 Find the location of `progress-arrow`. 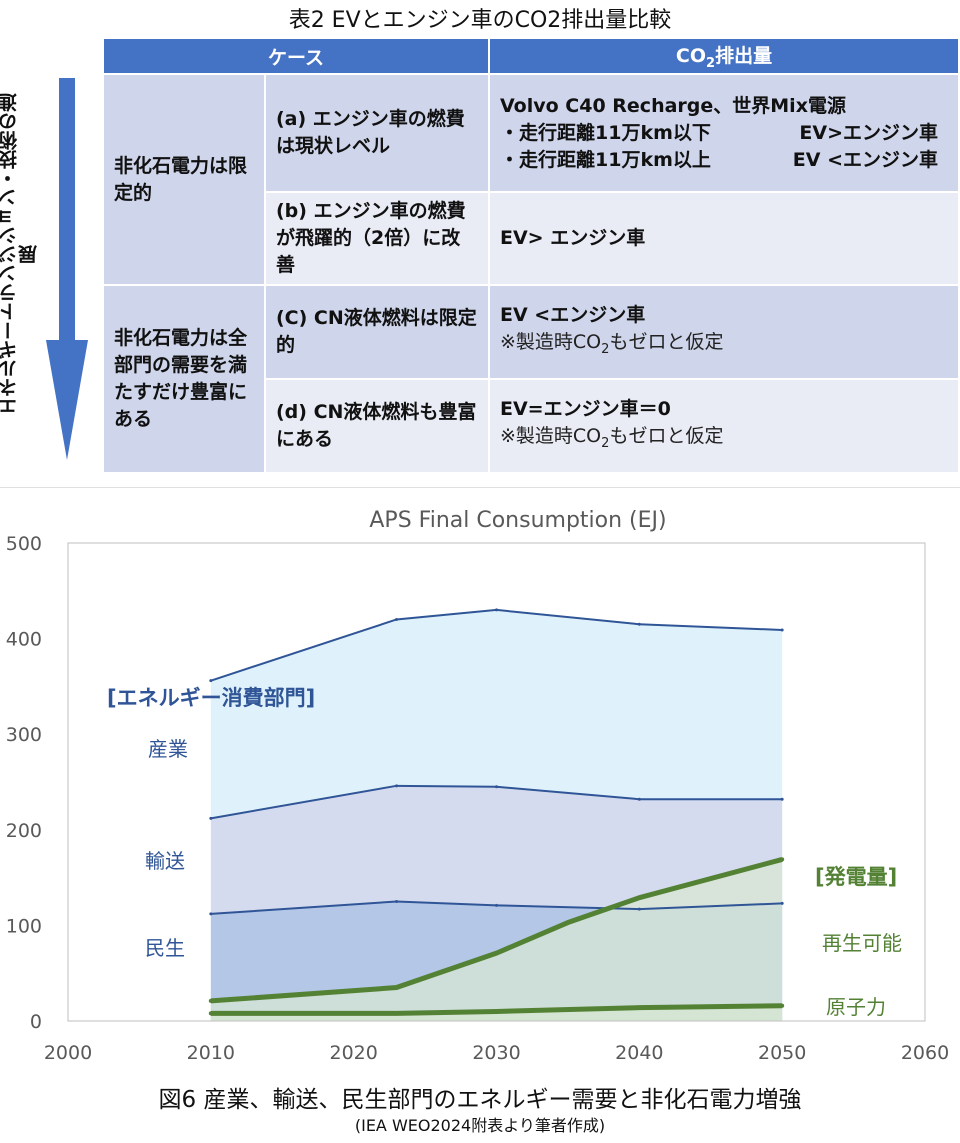

progress-arrow is located at coordinates (67, 269).